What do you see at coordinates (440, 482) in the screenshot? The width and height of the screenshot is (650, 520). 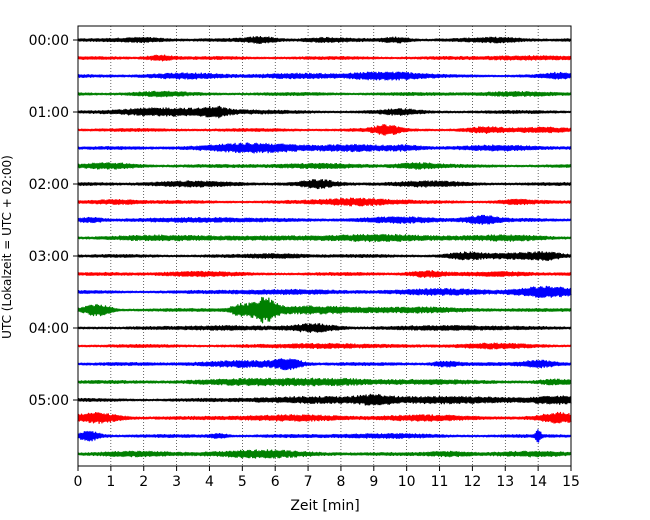 I see `x-tick-label: 11` at bounding box center [440, 482].